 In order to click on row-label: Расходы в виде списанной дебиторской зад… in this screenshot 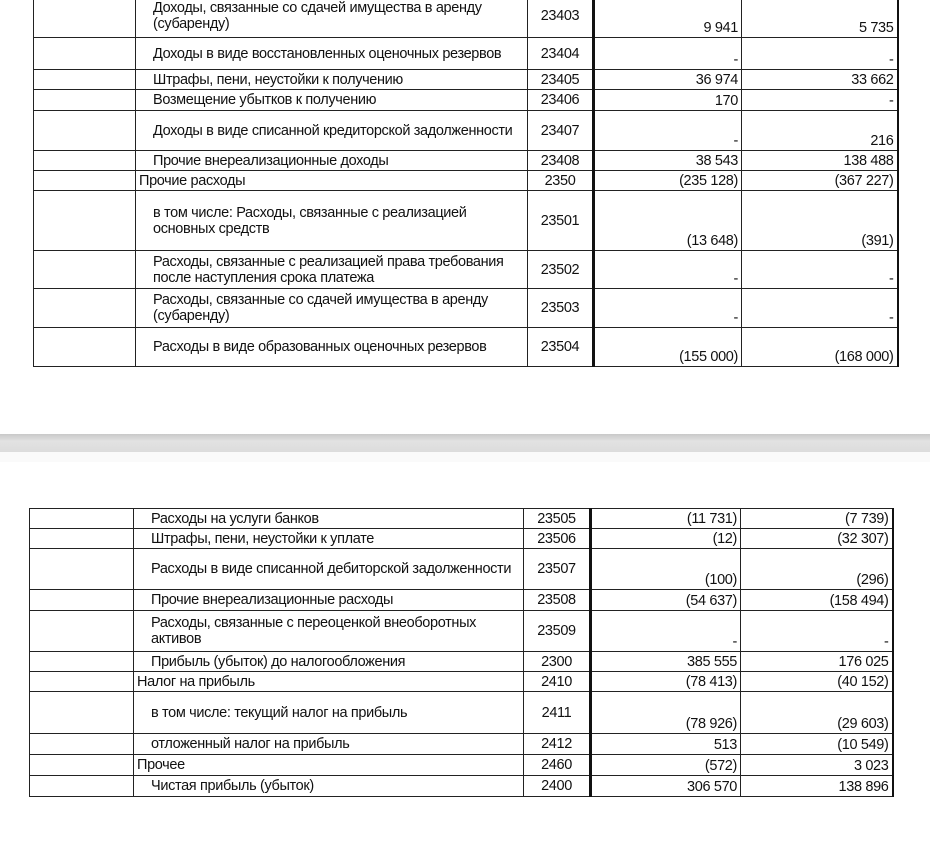, I will do `click(328, 569)`.